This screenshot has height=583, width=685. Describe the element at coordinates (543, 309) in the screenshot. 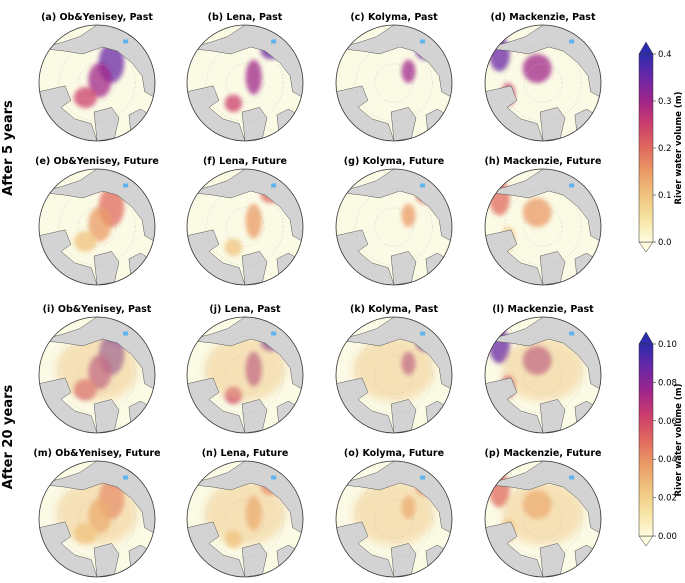

I see `panel-title: (l) Mackenzie, Past` at that location.